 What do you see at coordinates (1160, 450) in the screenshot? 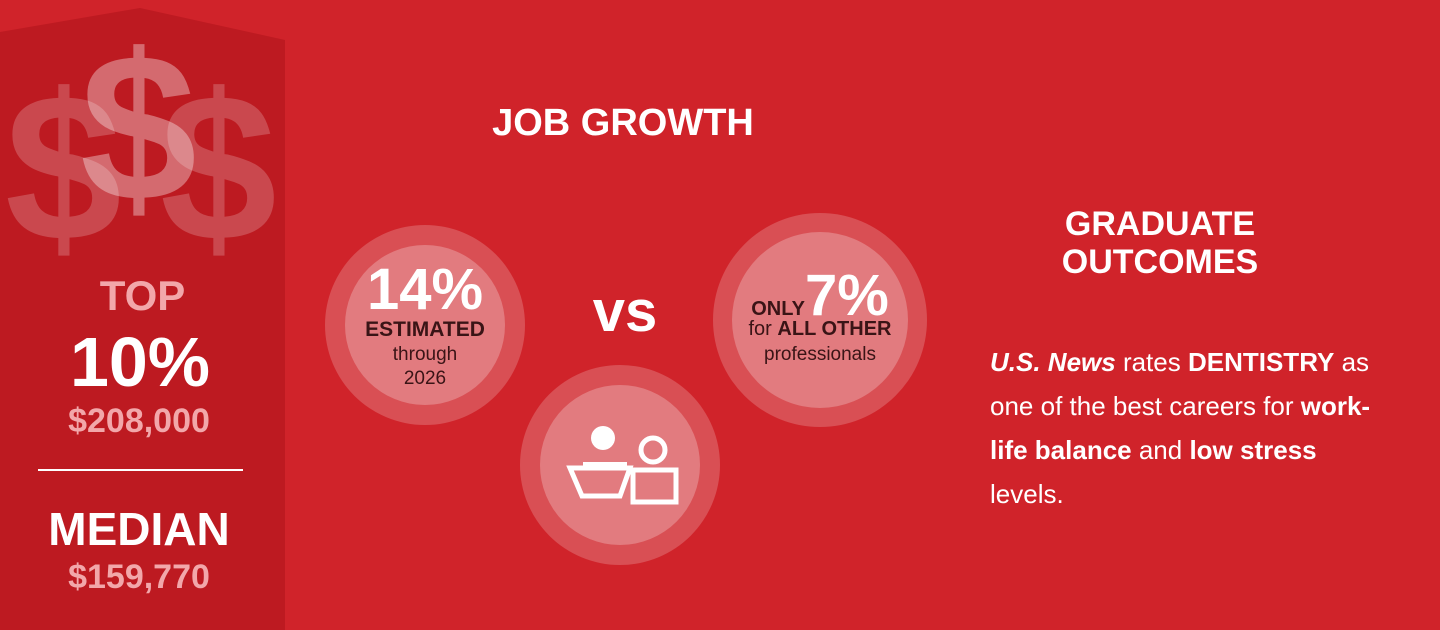
I see `text: and` at bounding box center [1160, 450].